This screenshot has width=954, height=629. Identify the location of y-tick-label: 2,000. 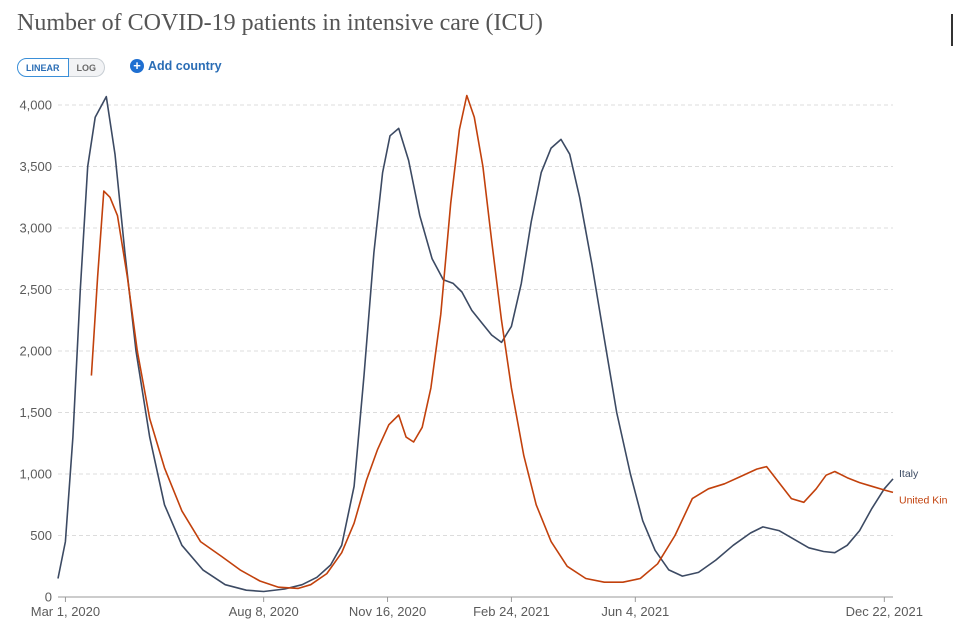
(35, 351).